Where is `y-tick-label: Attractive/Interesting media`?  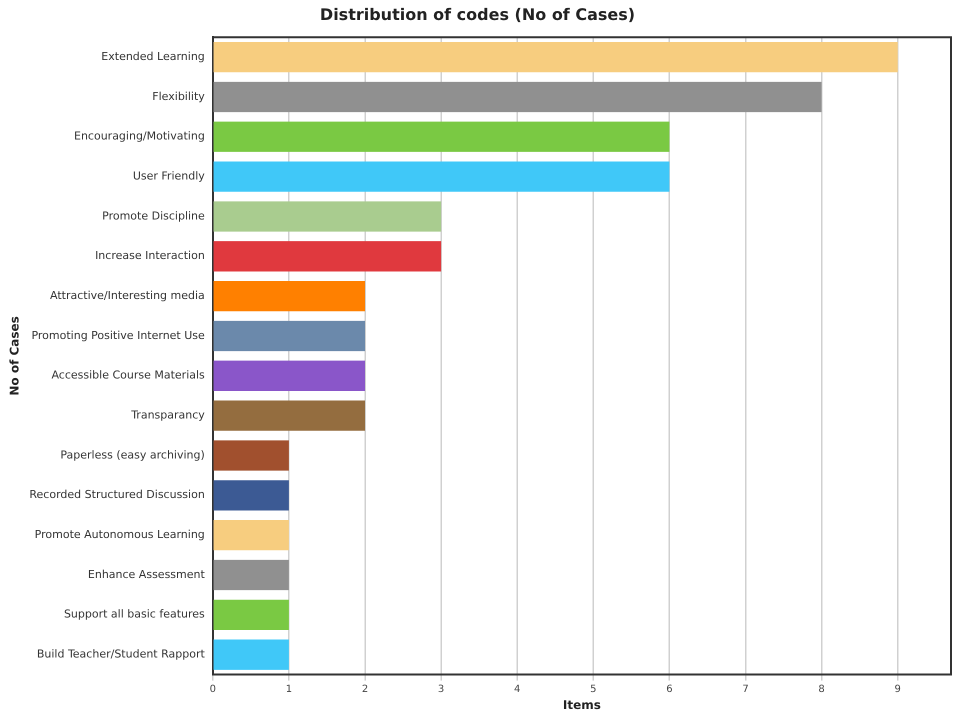
y-tick-label: Attractive/Interesting media is located at coordinates (127, 295).